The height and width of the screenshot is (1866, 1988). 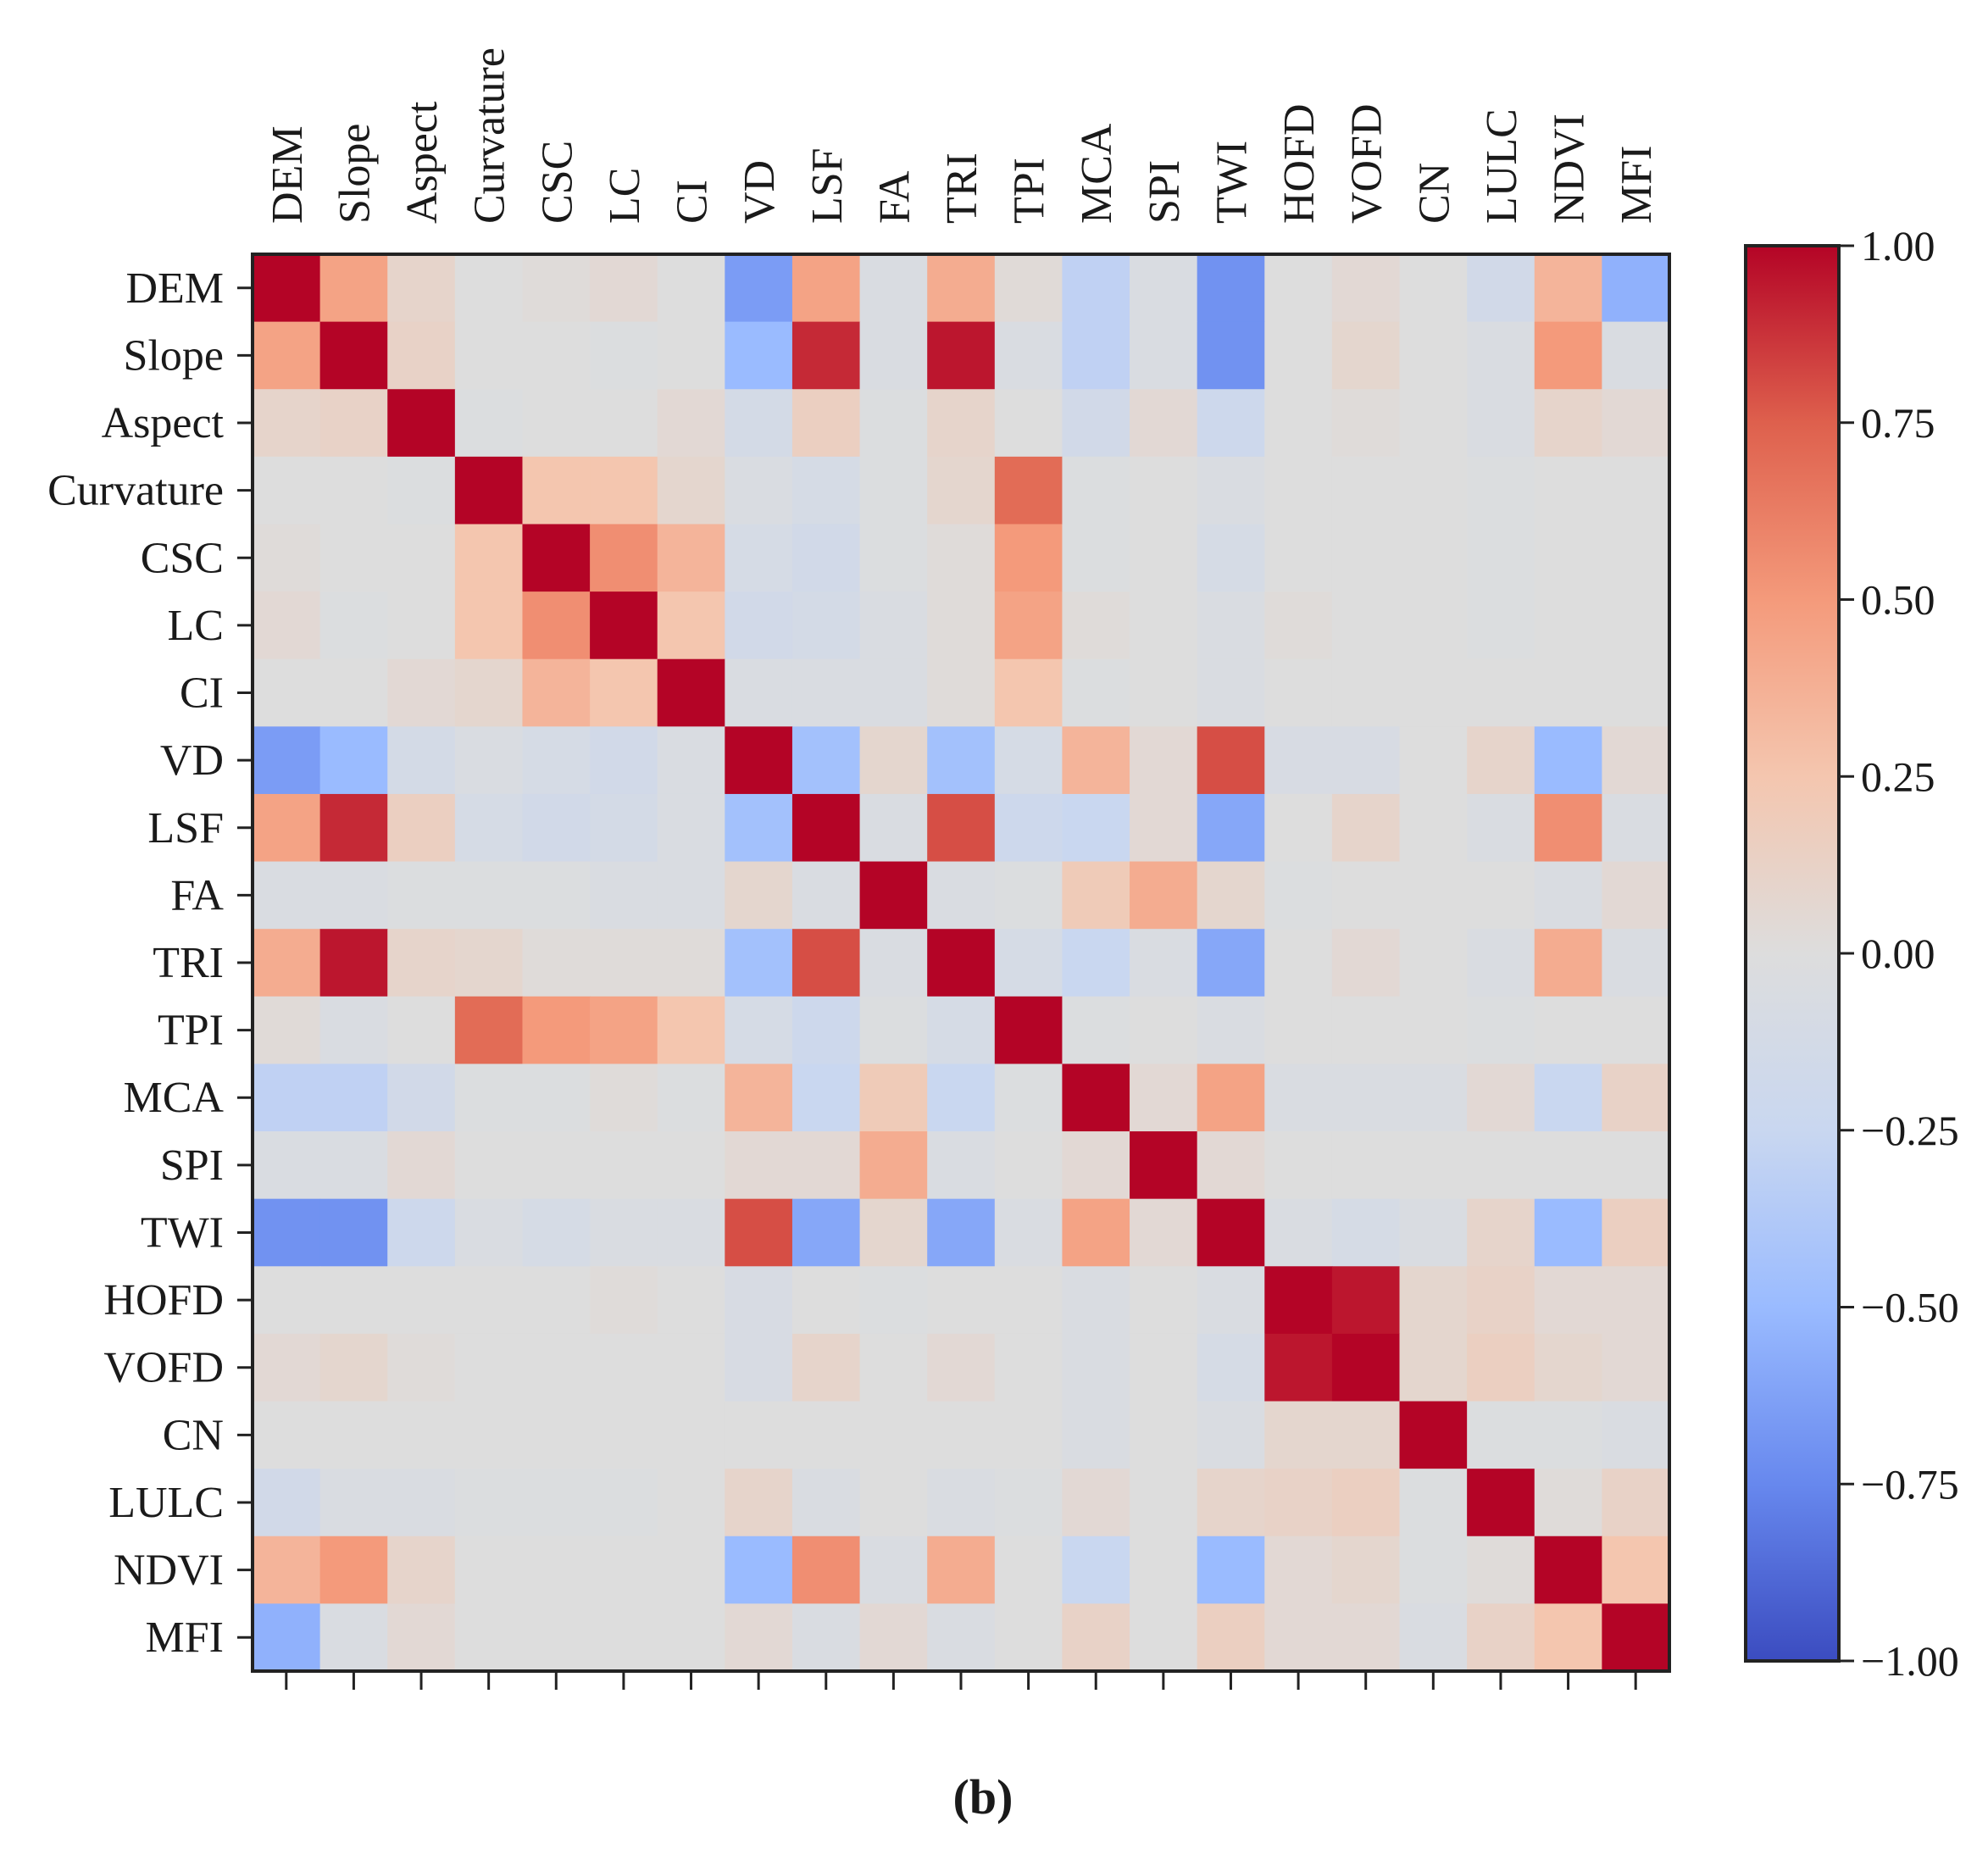 I want to click on colorbar-tick-label: −0.75, so click(x=1910, y=1484).